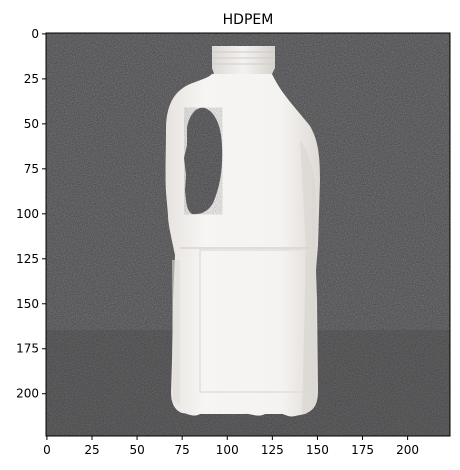 This screenshot has height=470, width=460. I want to click on y-tick-label: 75, so click(31, 169).